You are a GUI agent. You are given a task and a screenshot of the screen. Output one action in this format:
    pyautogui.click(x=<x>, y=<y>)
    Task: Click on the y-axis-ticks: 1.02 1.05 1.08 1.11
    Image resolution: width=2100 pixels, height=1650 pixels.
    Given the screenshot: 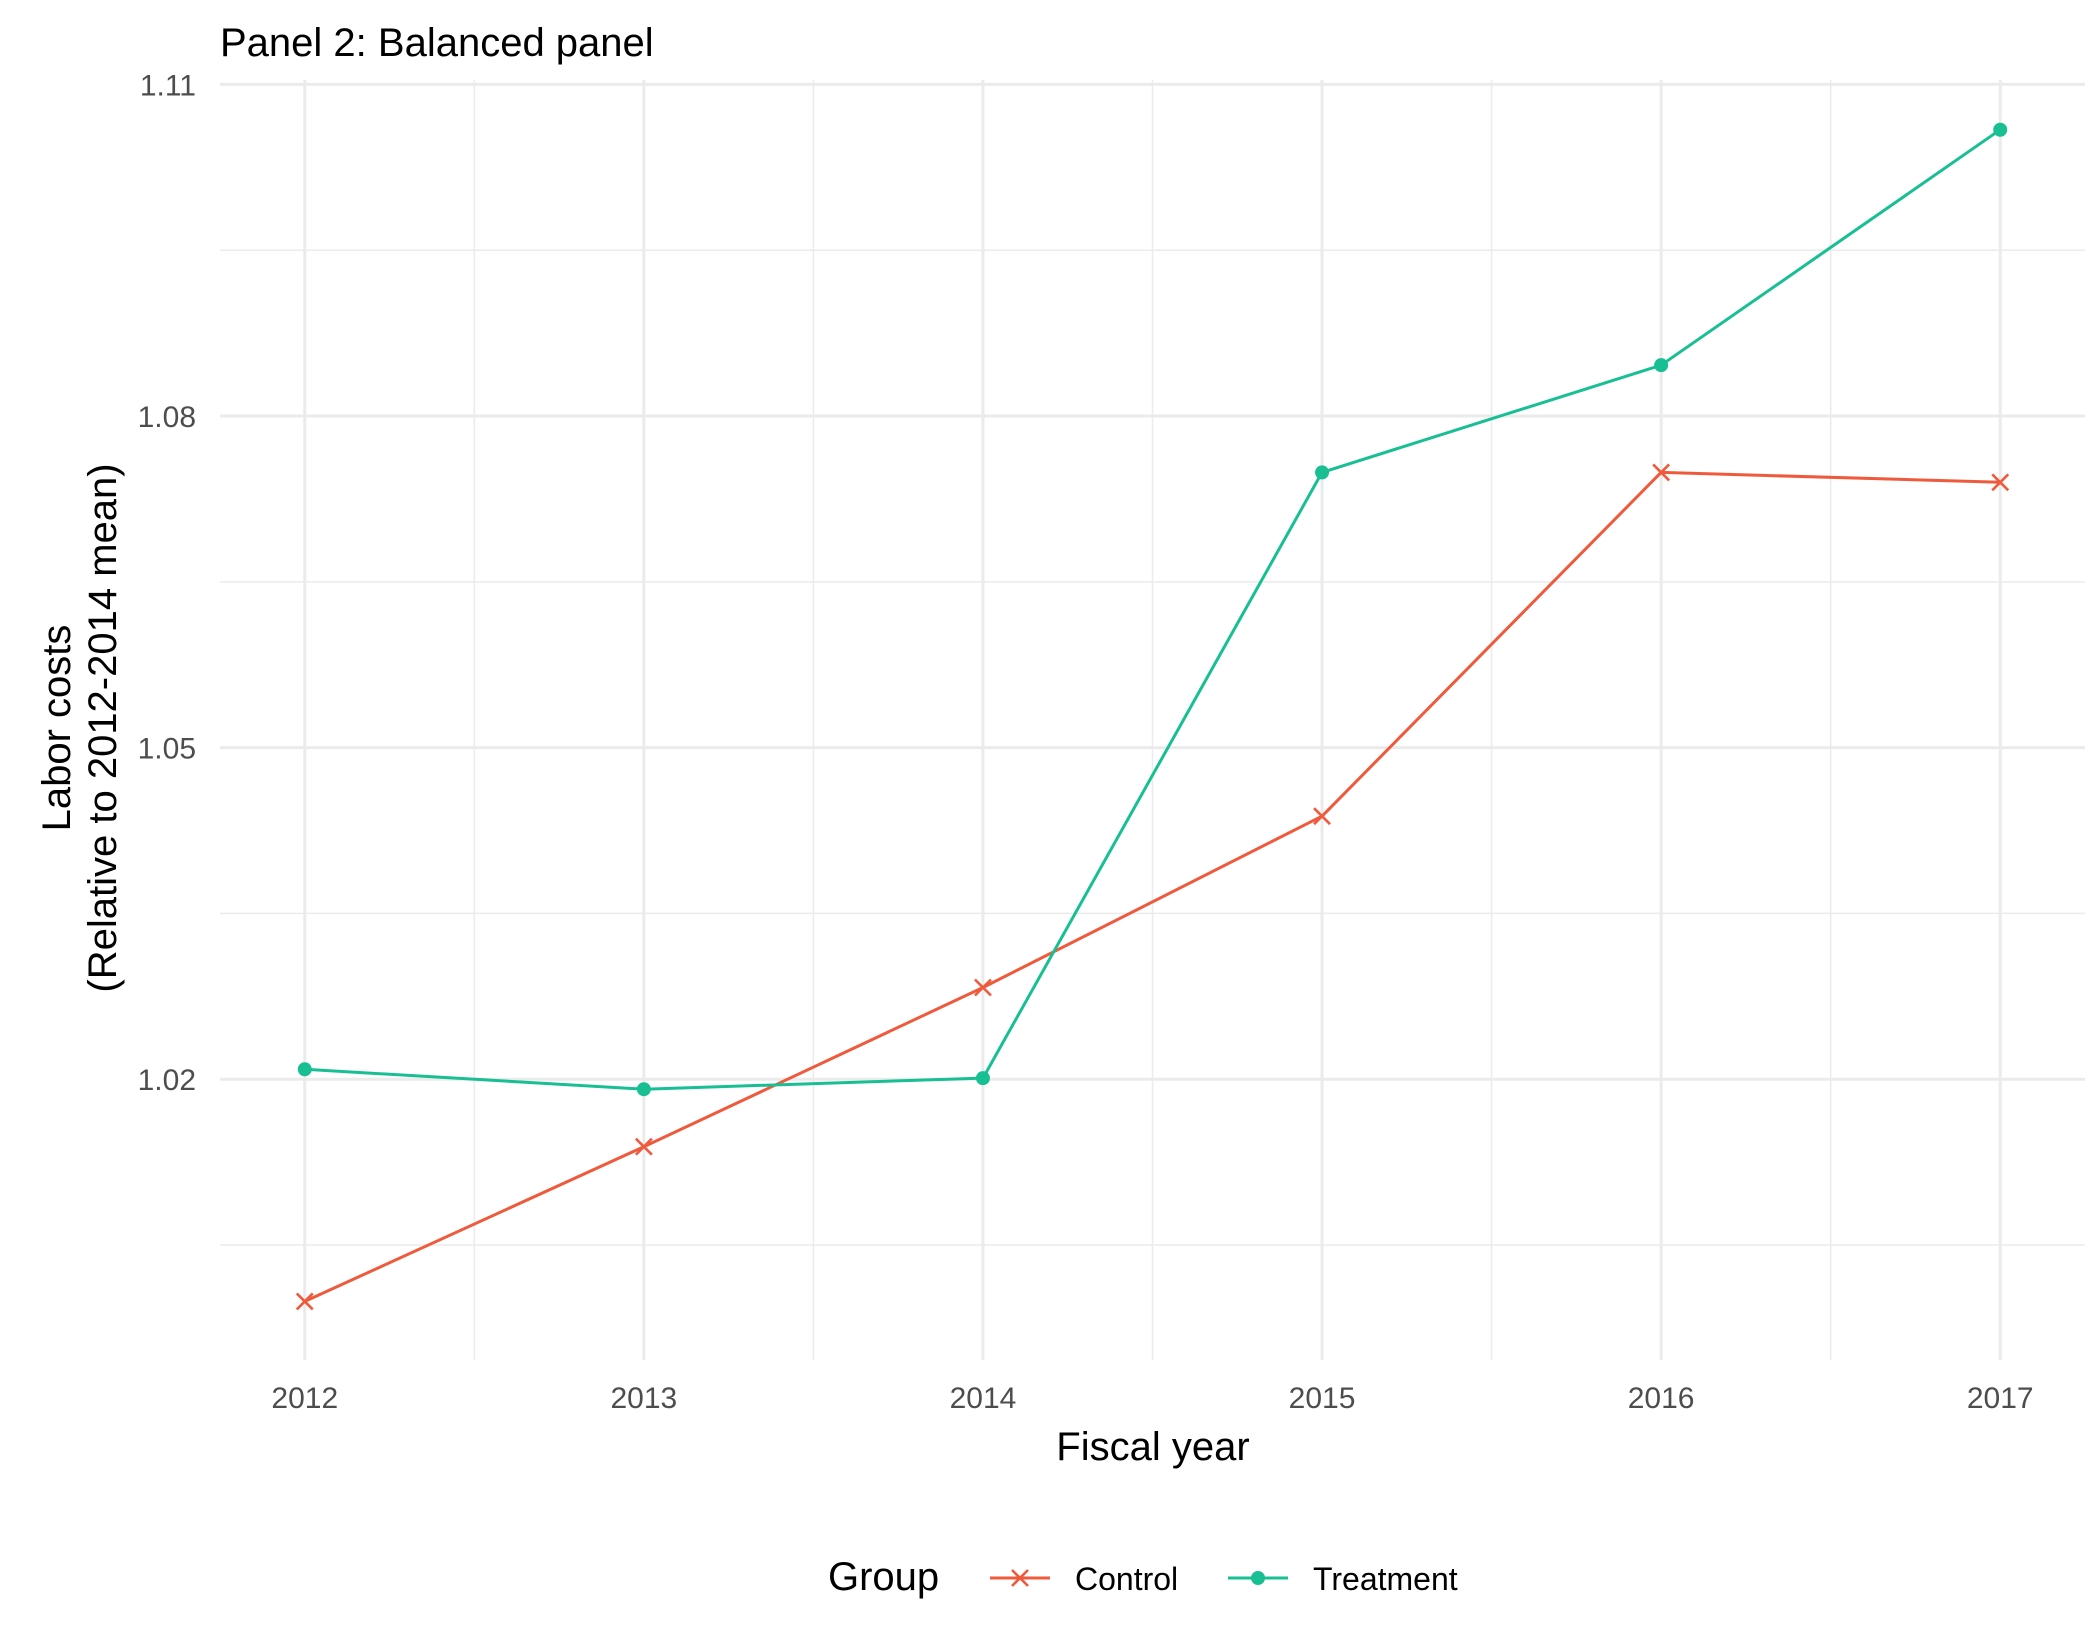 What is the action you would take?
    pyautogui.click(x=167, y=583)
    